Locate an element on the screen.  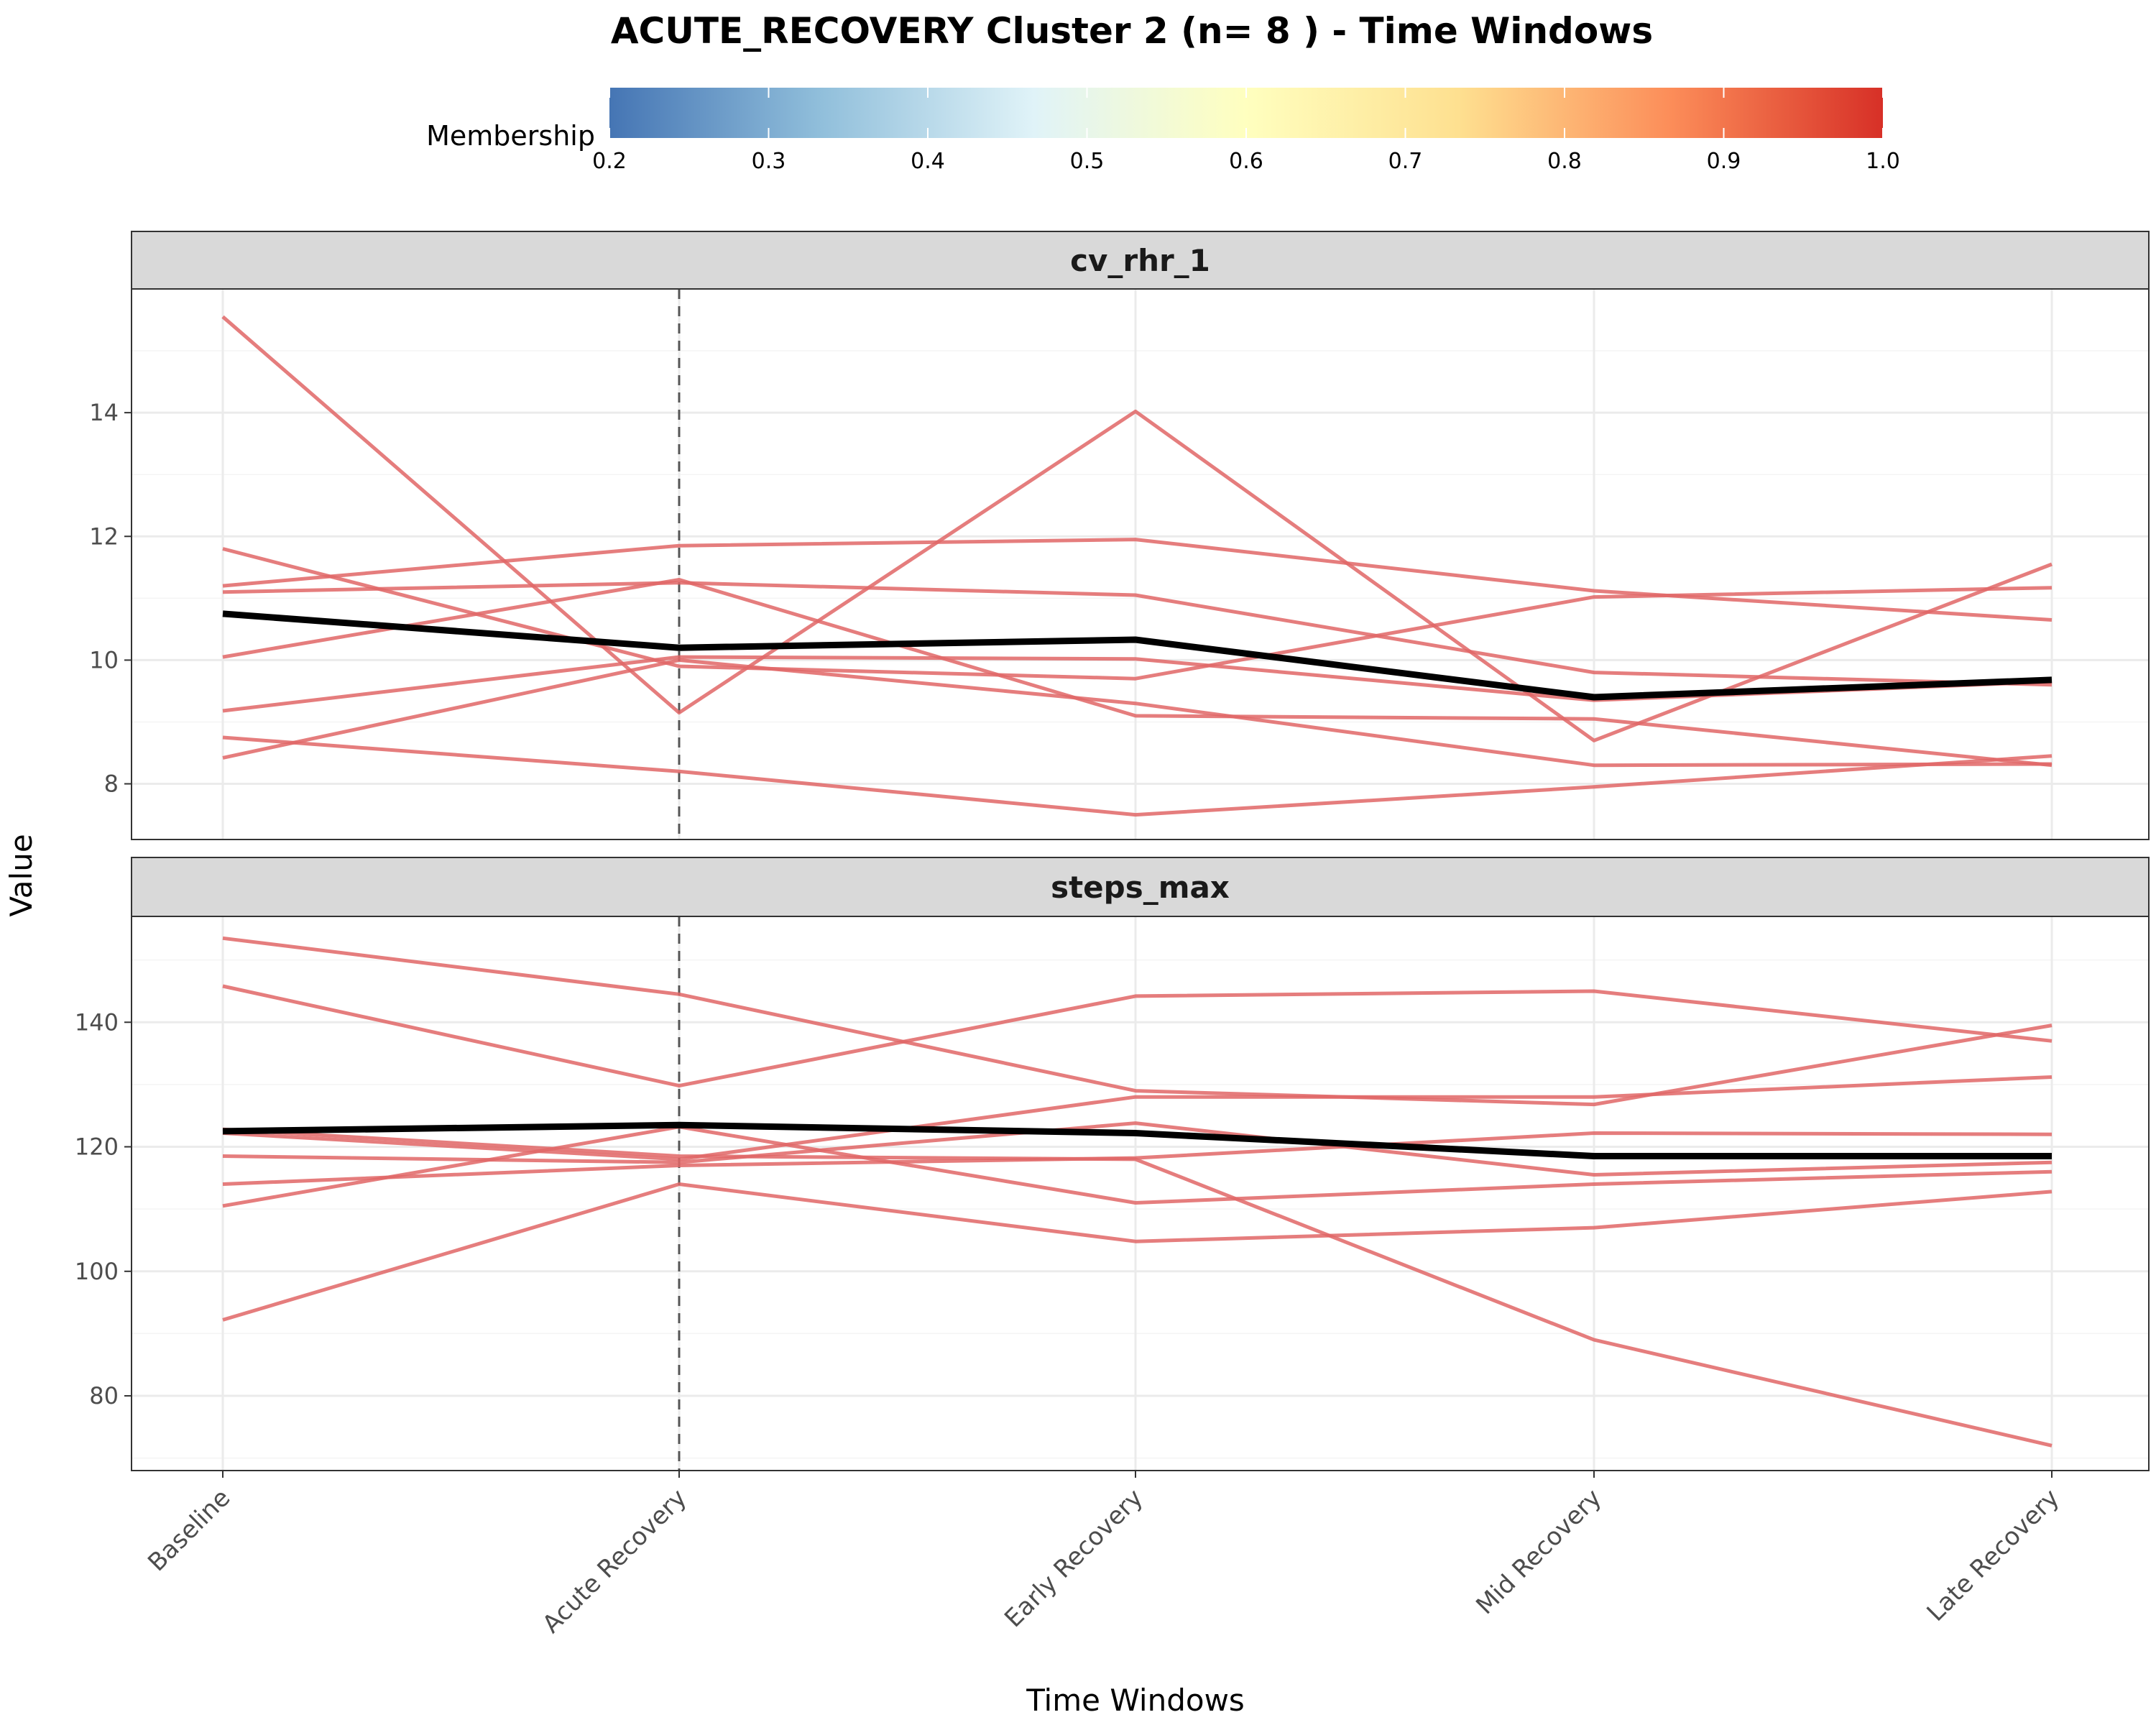
x-tick-label: Late Recovery is located at coordinates (1993, 1555).